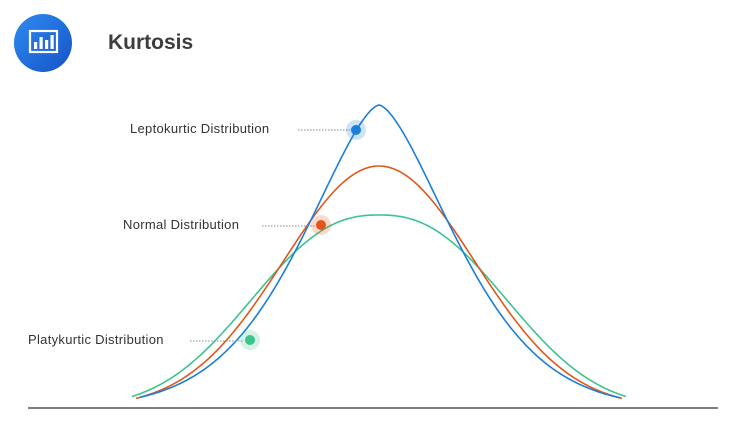 This screenshot has width=735, height=429. What do you see at coordinates (96, 339) in the screenshot?
I see `platykurtic-label: Platykurtic Distribution` at bounding box center [96, 339].